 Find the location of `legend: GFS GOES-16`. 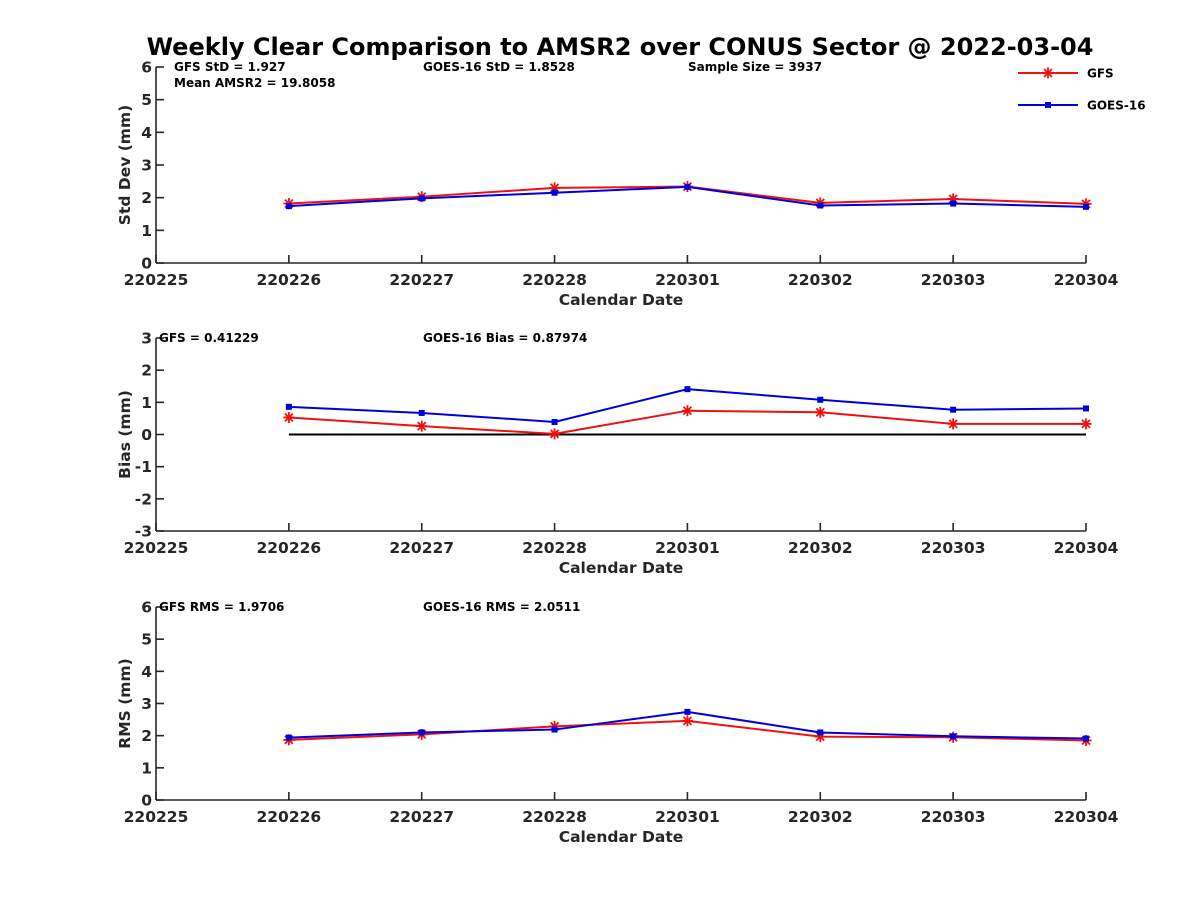

legend: GFS GOES-16 is located at coordinates (1082, 90).